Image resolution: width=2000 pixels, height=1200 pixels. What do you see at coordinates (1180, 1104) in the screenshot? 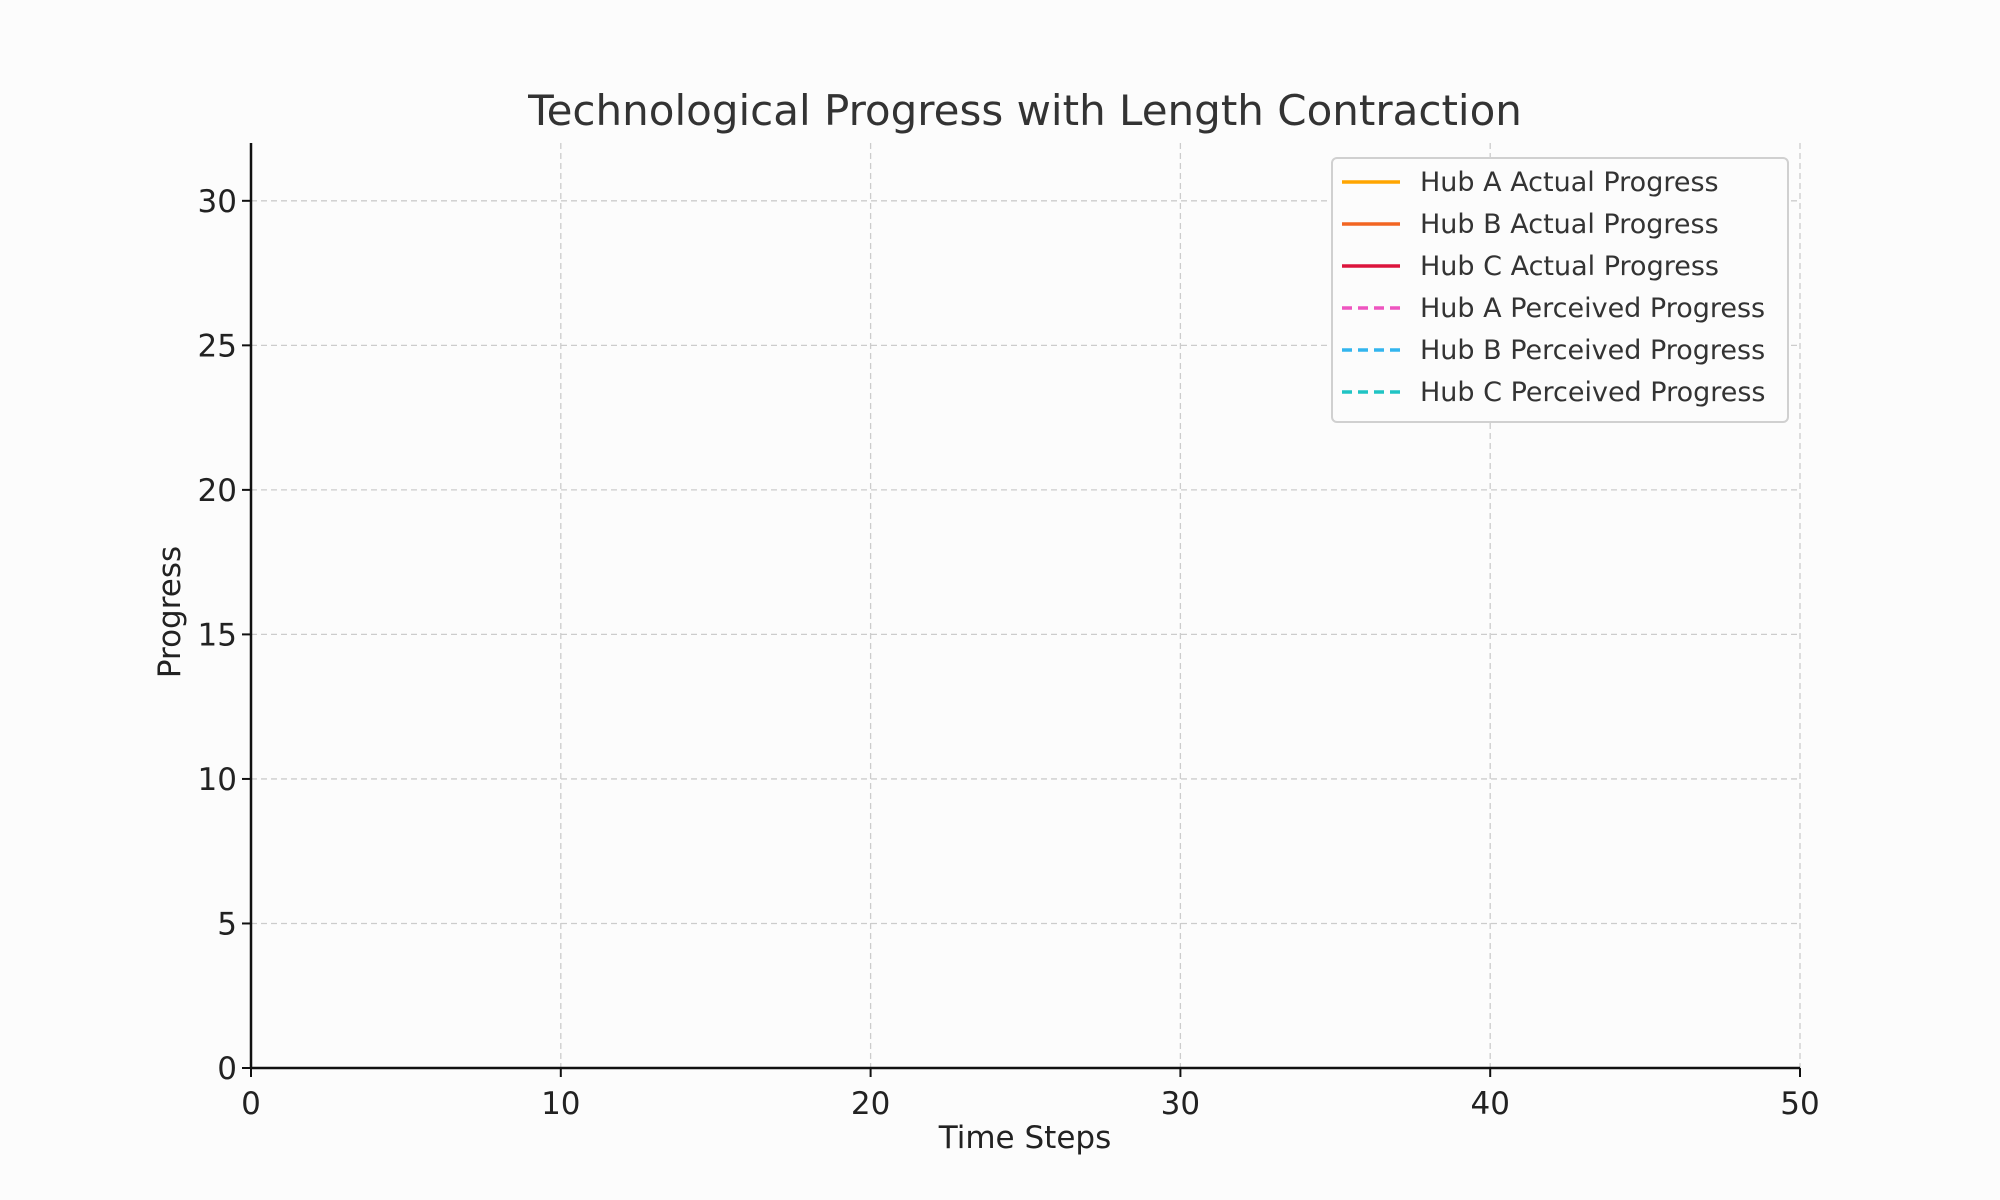
I see `x-tick-label: 30` at bounding box center [1180, 1104].